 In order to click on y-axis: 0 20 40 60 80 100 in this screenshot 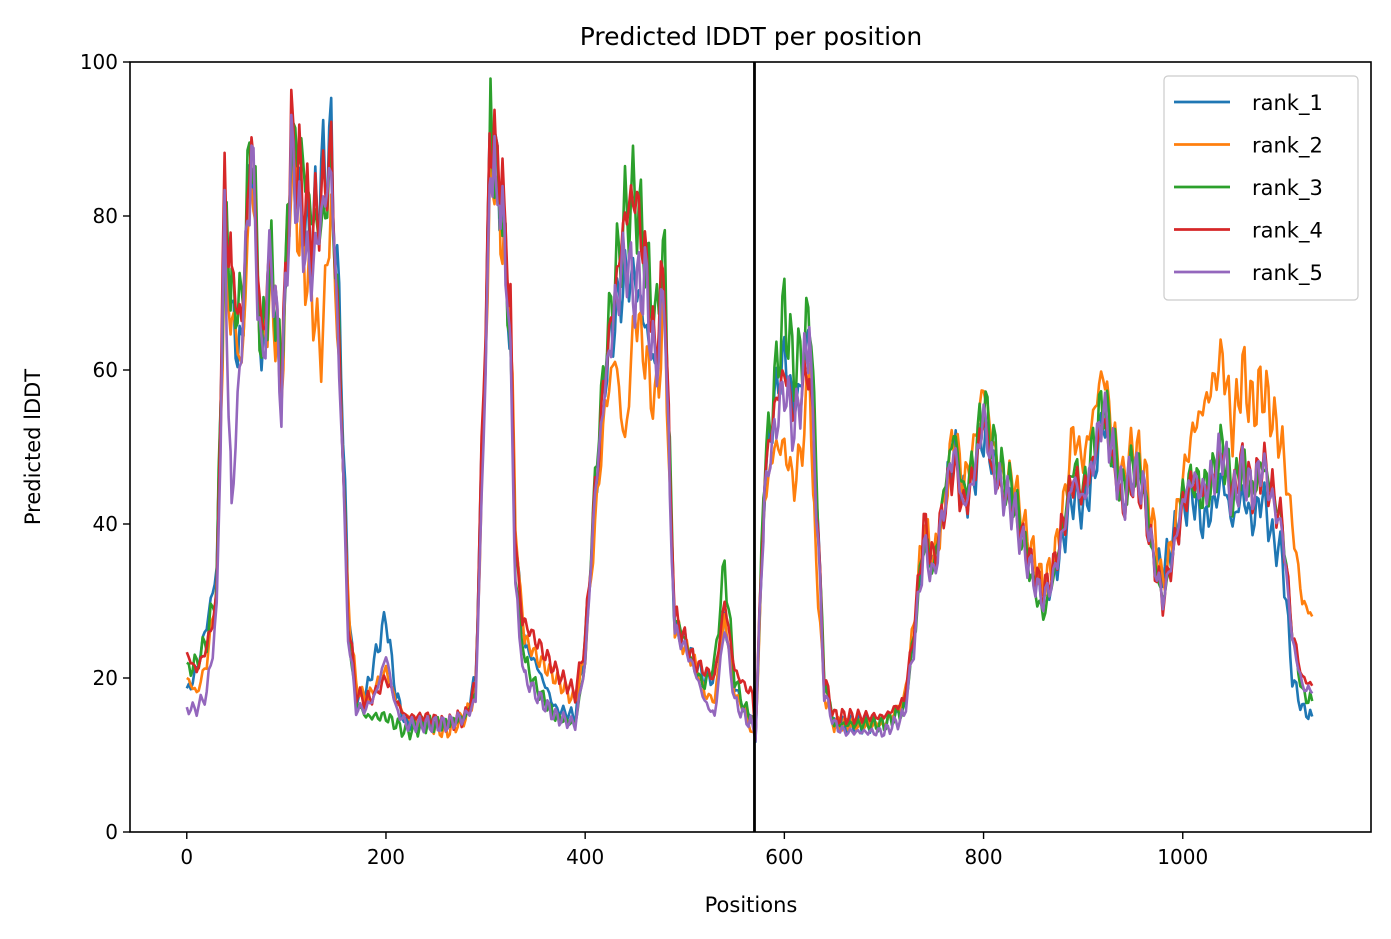, I will do `click(105, 447)`.